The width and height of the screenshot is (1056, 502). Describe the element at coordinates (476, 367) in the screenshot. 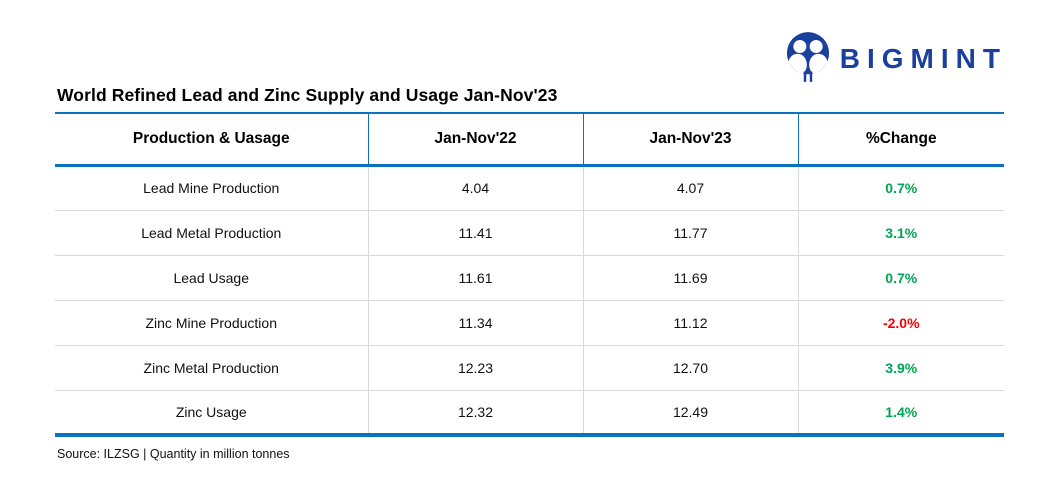

I see `value-jan-nov22: 12.23` at that location.